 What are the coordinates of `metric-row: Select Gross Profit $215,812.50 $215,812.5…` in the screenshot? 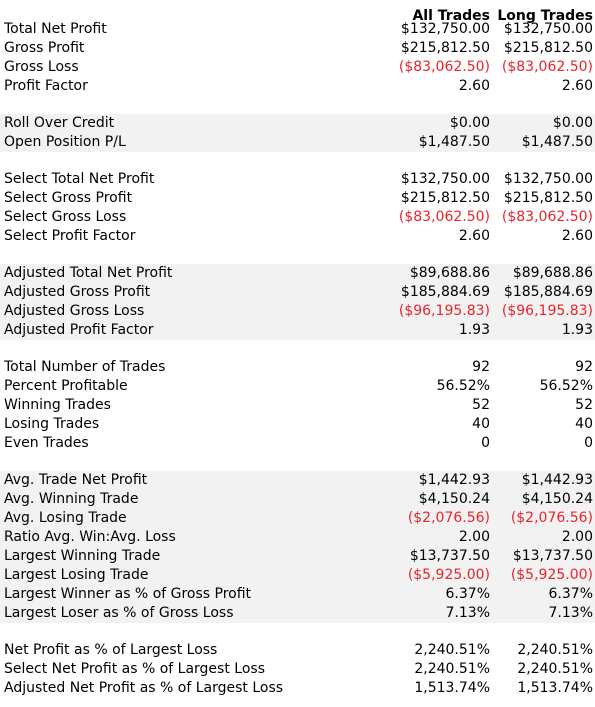 It's located at (297, 198).